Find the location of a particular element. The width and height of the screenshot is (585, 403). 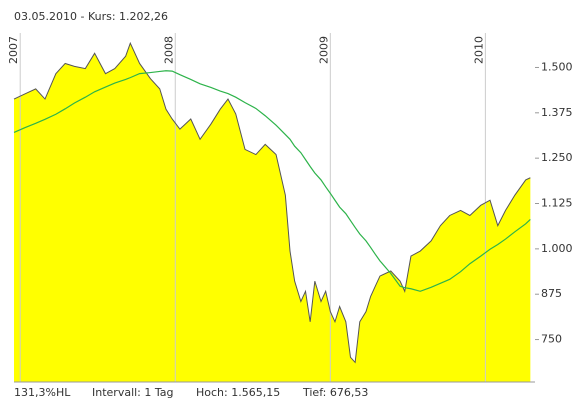

footer-item: 131,3%HL is located at coordinates (42, 392).